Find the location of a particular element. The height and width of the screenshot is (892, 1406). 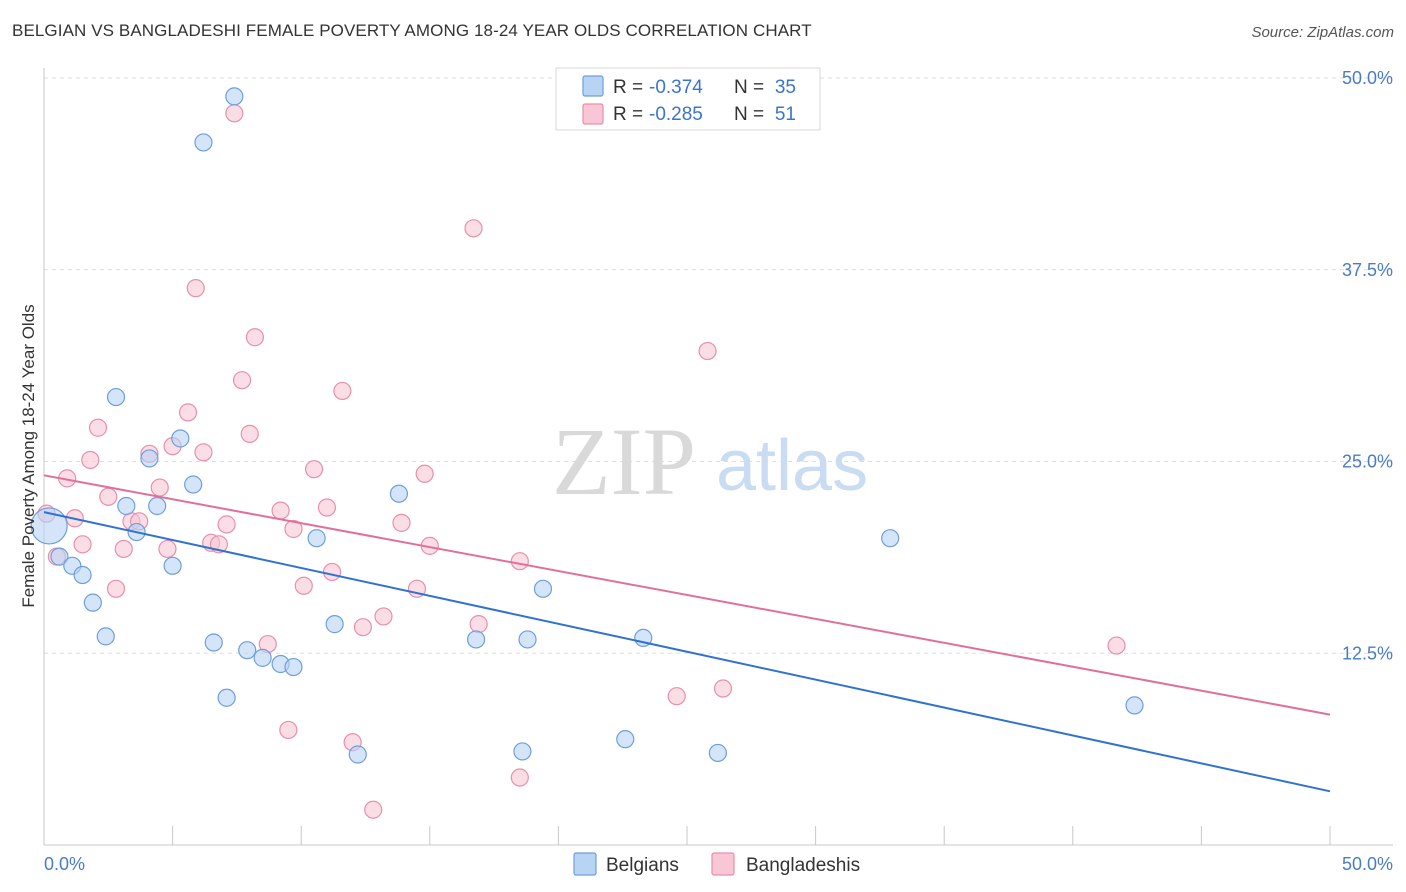

legend-n-value-bangladeshis: 51 is located at coordinates (785, 114).